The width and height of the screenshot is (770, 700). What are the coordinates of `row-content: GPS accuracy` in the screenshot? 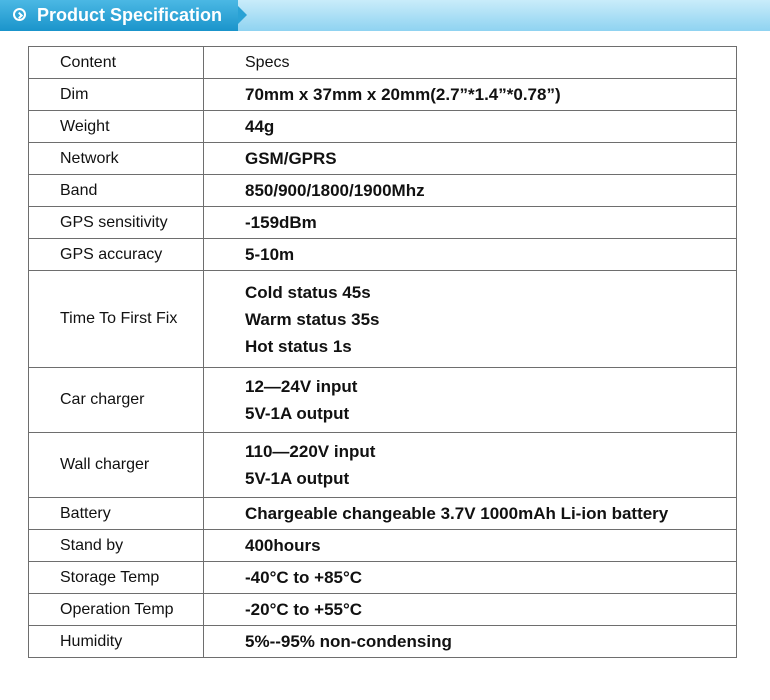 It's located at (116, 254).